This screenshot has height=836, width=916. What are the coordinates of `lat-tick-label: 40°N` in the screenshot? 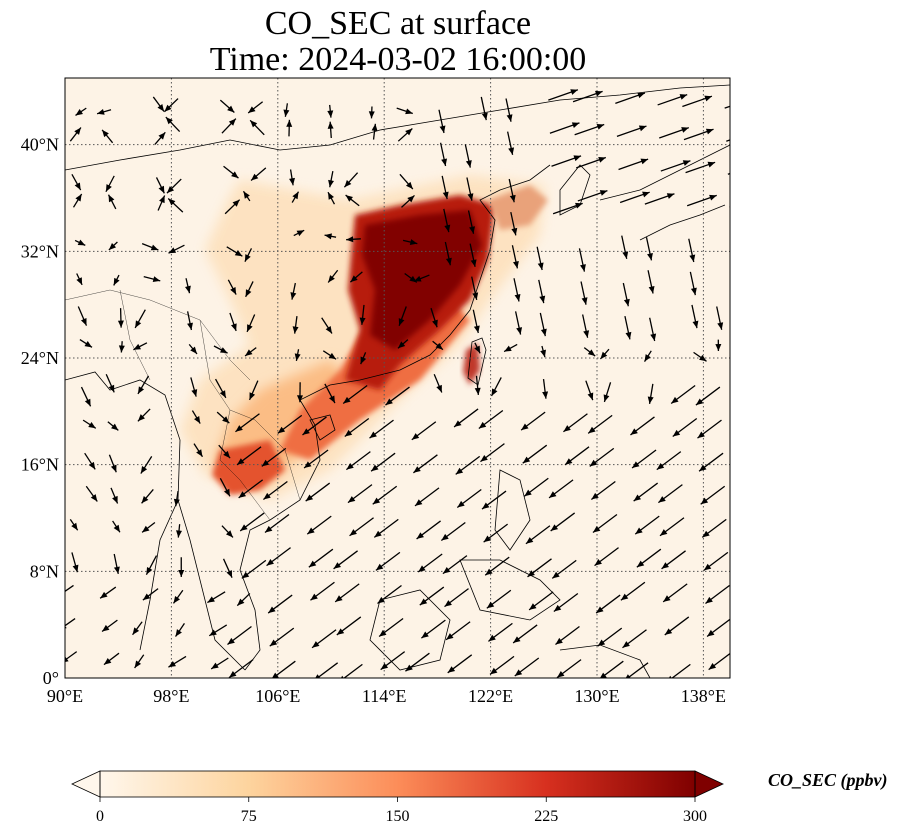 It's located at (40, 145).